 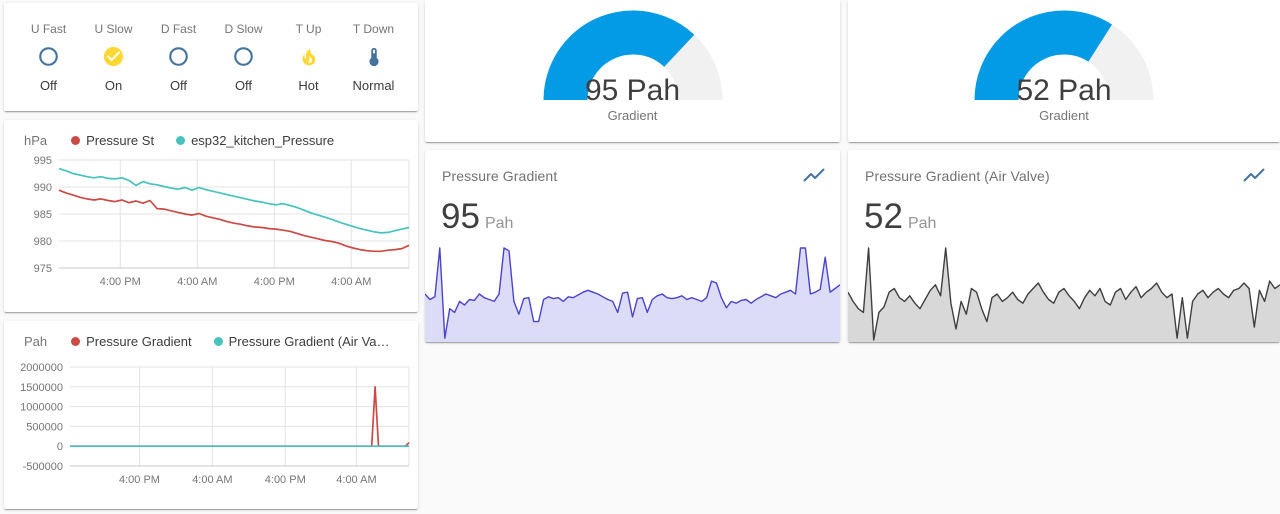 I want to click on gauge-wrap: 52 Pah, so click(x=1064, y=58).